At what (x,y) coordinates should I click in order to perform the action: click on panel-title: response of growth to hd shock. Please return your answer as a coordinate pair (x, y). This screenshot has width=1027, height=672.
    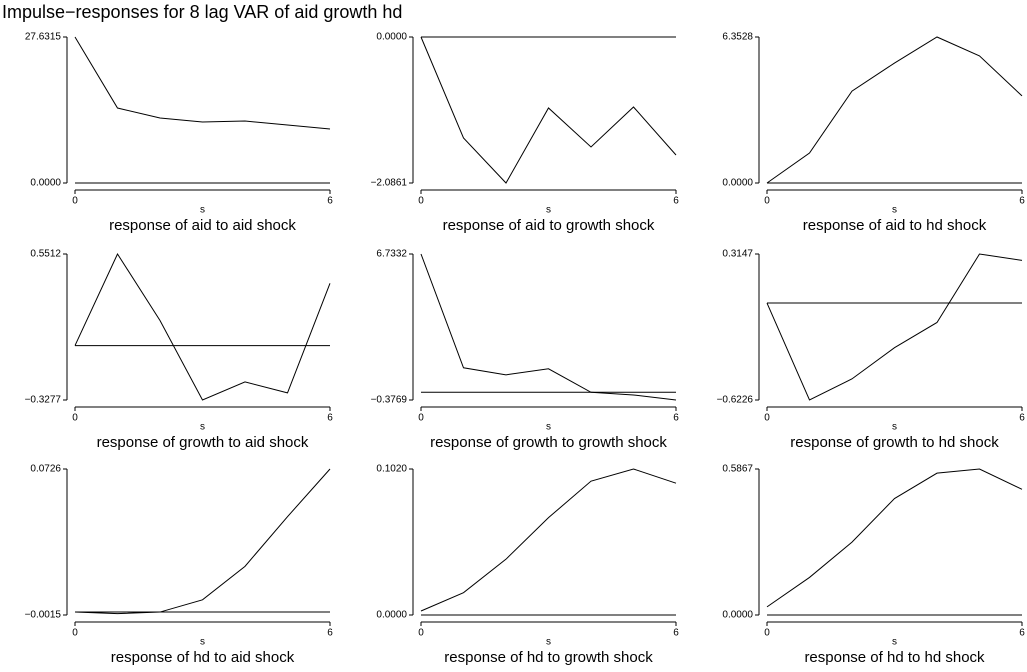
    Looking at the image, I should click on (894, 442).